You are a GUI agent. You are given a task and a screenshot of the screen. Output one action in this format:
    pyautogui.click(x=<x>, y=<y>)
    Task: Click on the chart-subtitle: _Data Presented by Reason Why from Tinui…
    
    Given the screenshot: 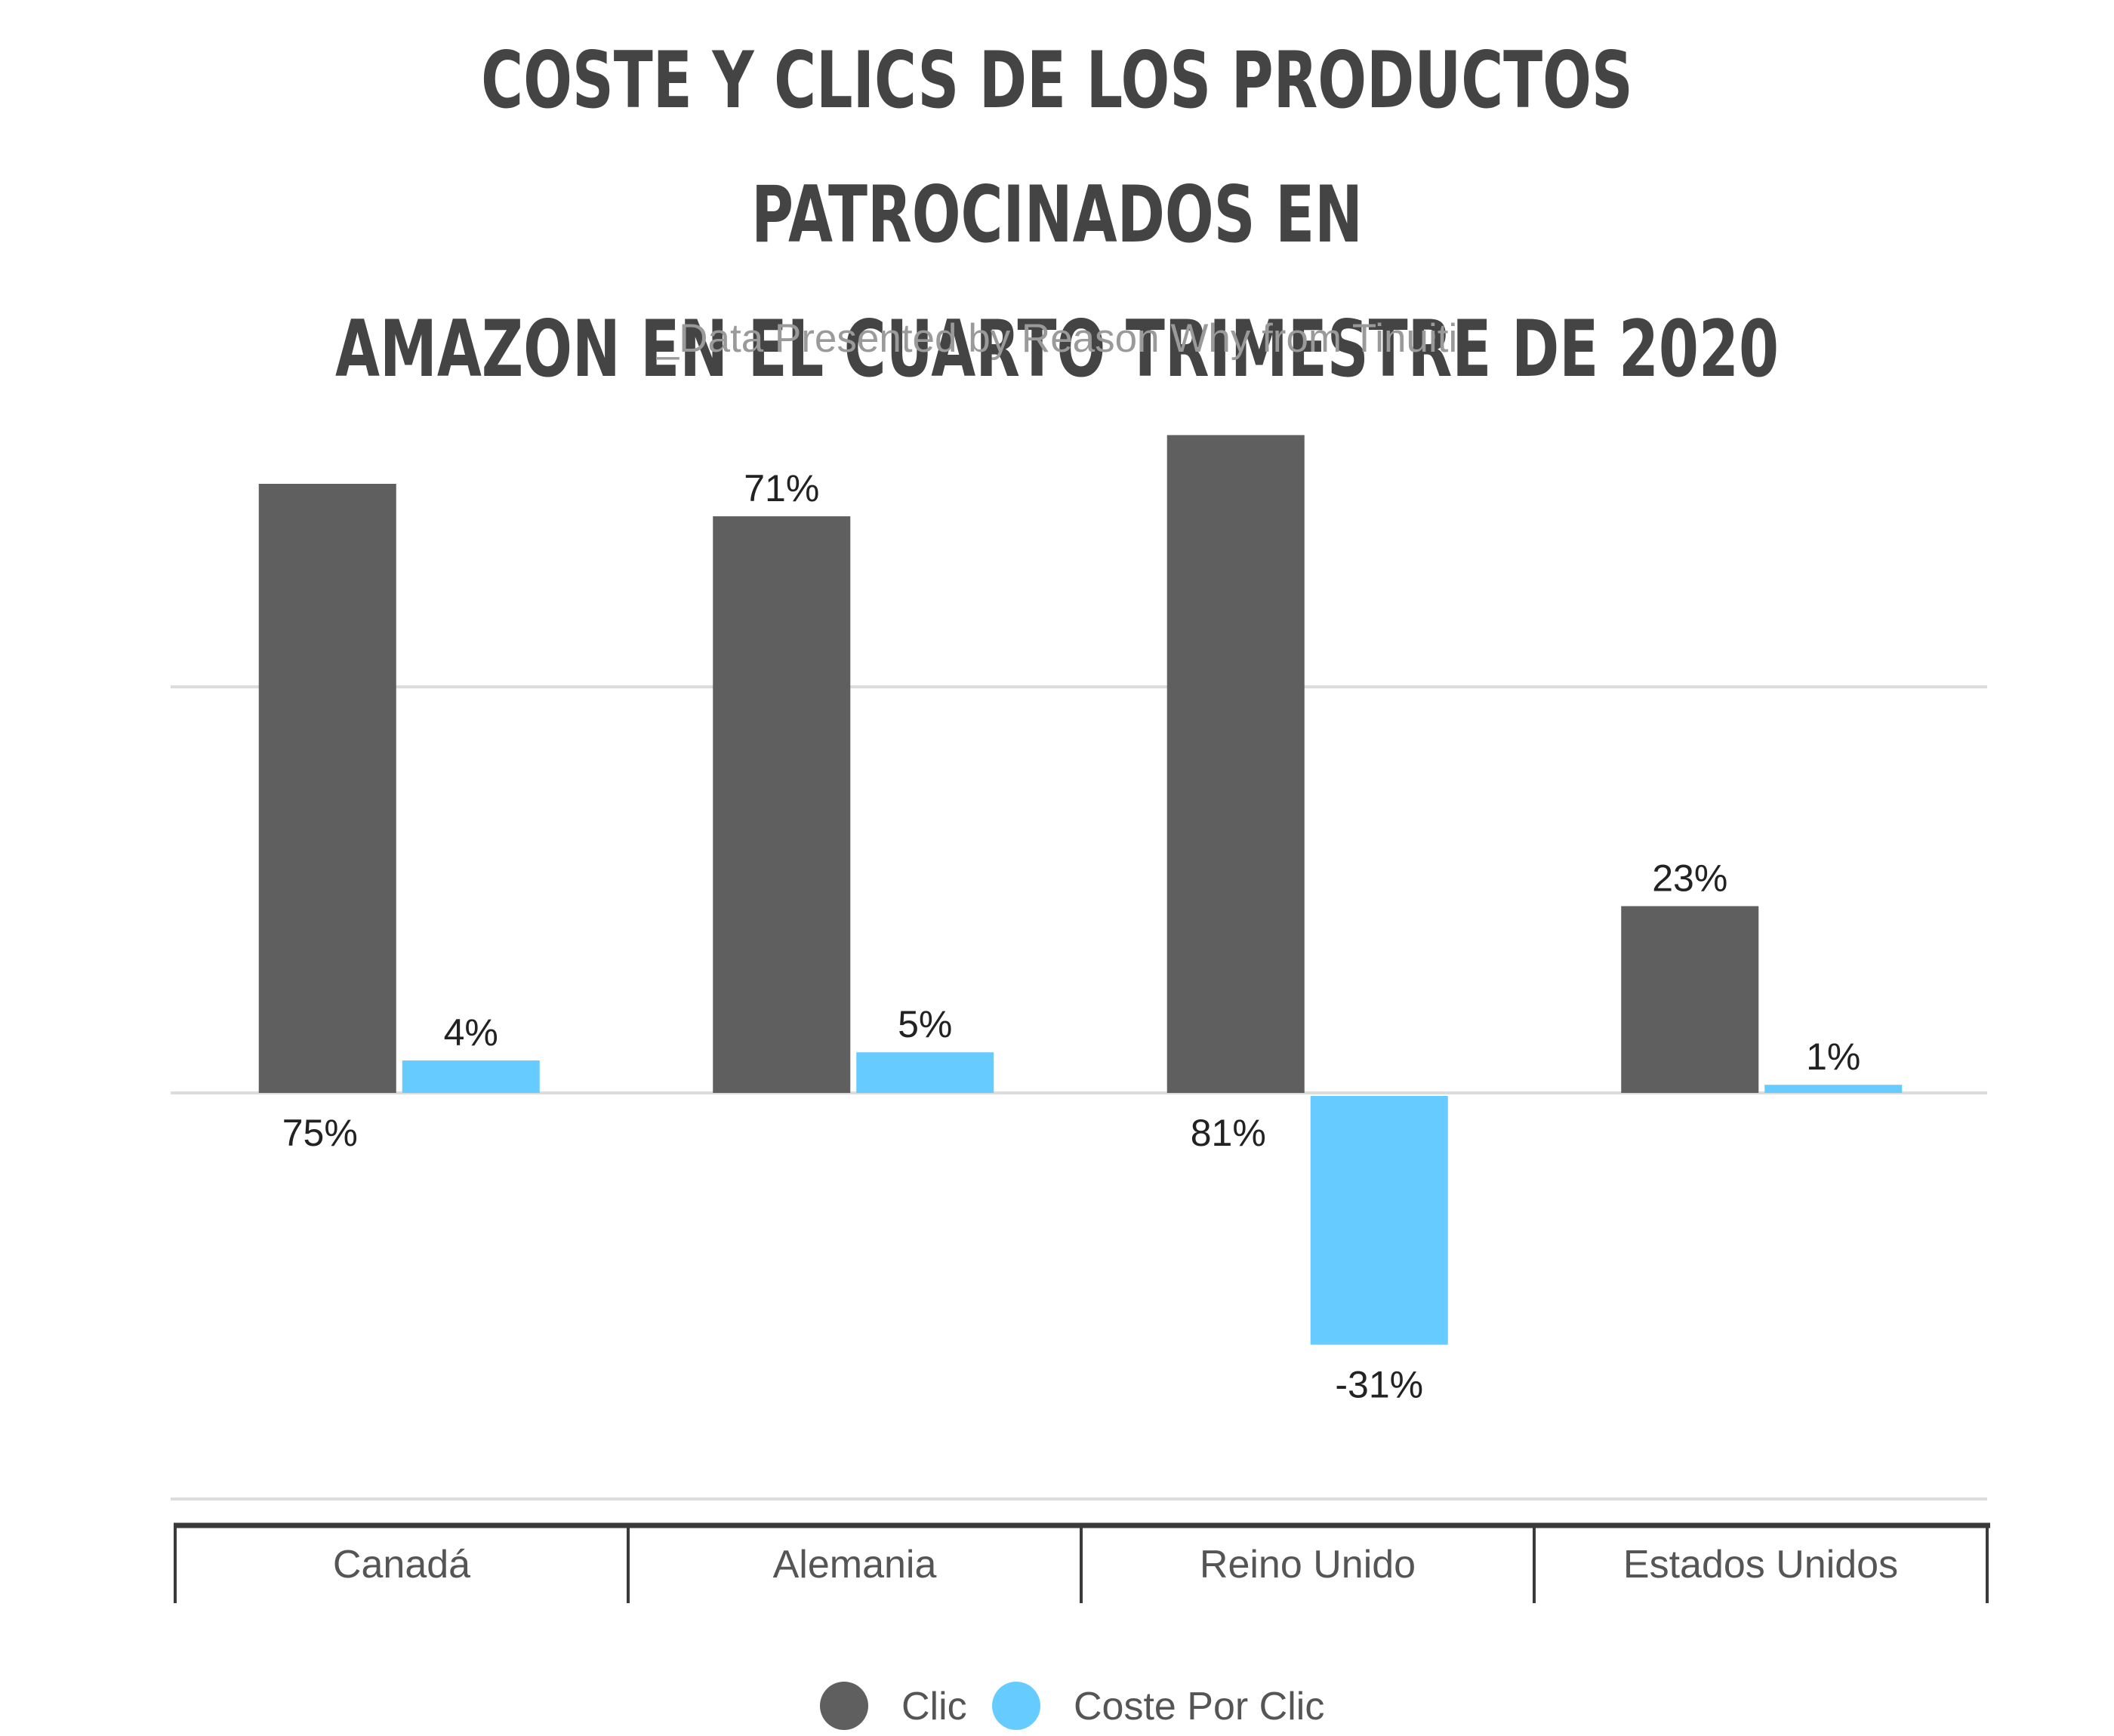 What is the action you would take?
    pyautogui.click(x=1057, y=338)
    